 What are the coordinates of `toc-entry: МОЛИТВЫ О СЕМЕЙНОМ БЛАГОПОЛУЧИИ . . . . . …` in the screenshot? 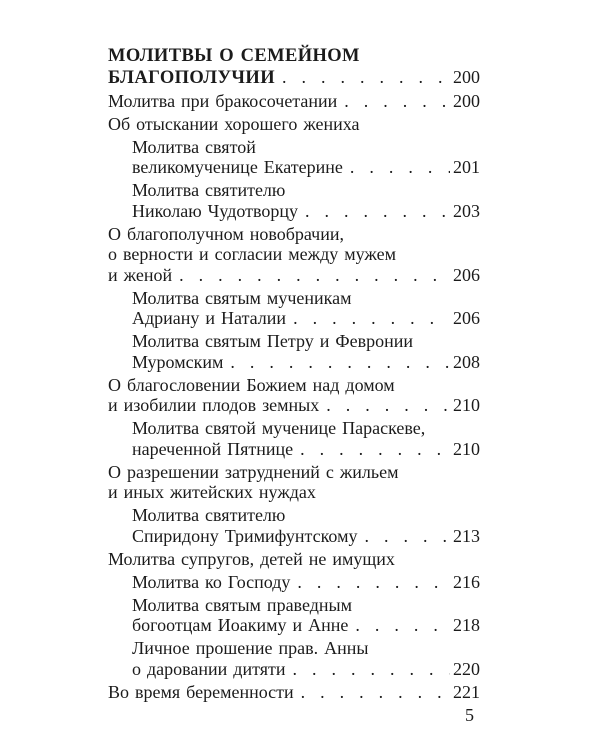 It's located at (294, 67).